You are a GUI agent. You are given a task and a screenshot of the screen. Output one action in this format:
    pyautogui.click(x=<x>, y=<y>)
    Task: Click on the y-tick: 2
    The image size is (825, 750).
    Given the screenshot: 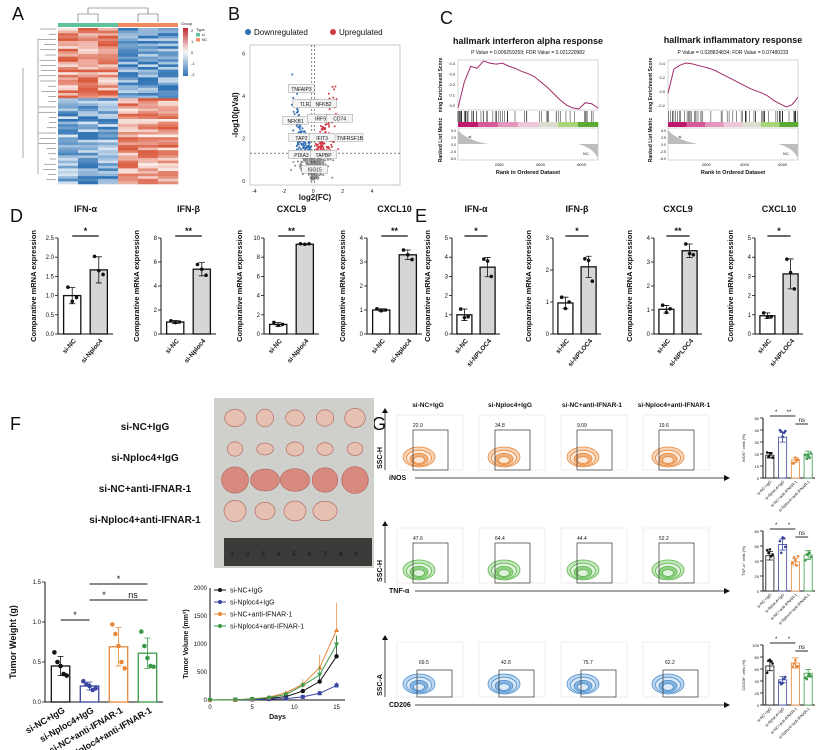 What is the action you would take?
    pyautogui.click(x=156, y=311)
    